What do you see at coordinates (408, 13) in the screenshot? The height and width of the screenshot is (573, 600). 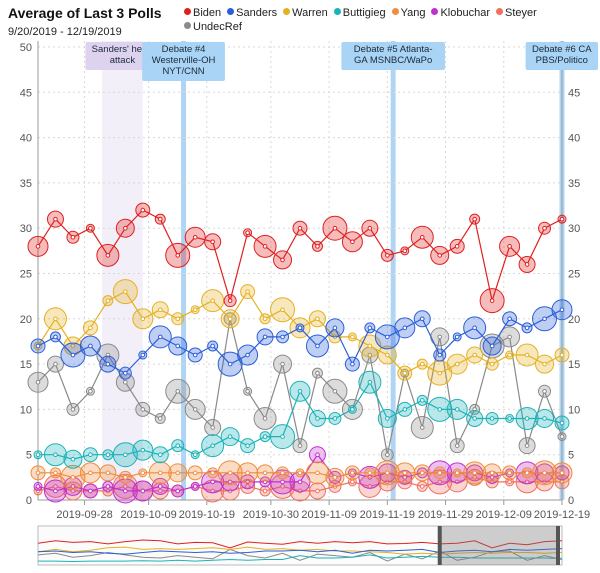 I see `legend-item-yang: Yang` at bounding box center [408, 13].